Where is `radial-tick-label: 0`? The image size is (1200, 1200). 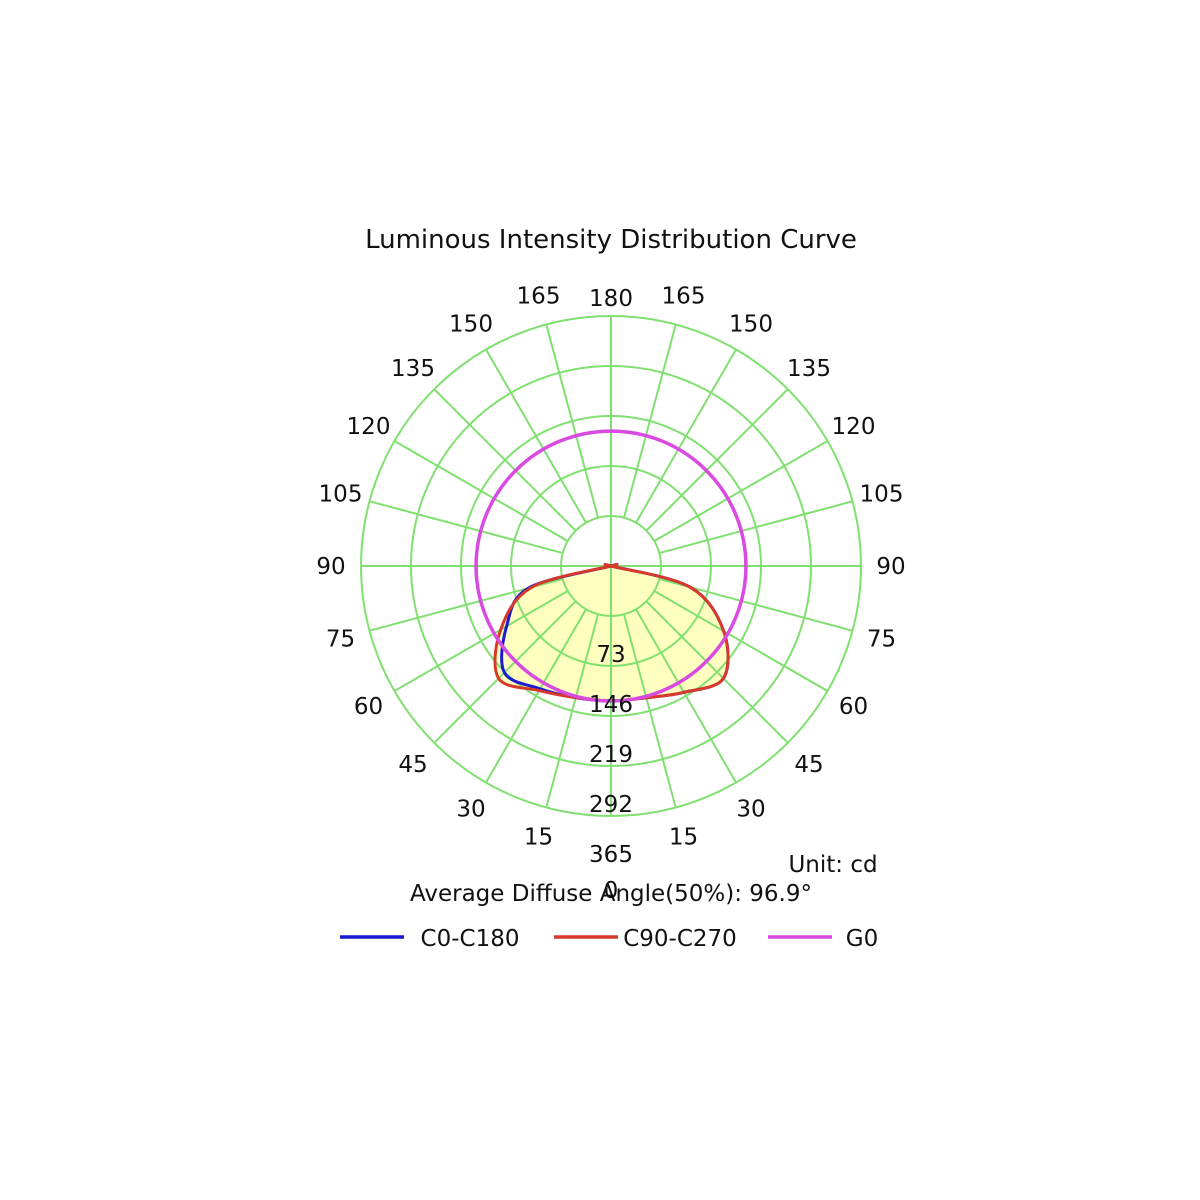
radial-tick-label: 0 is located at coordinates (611, 891).